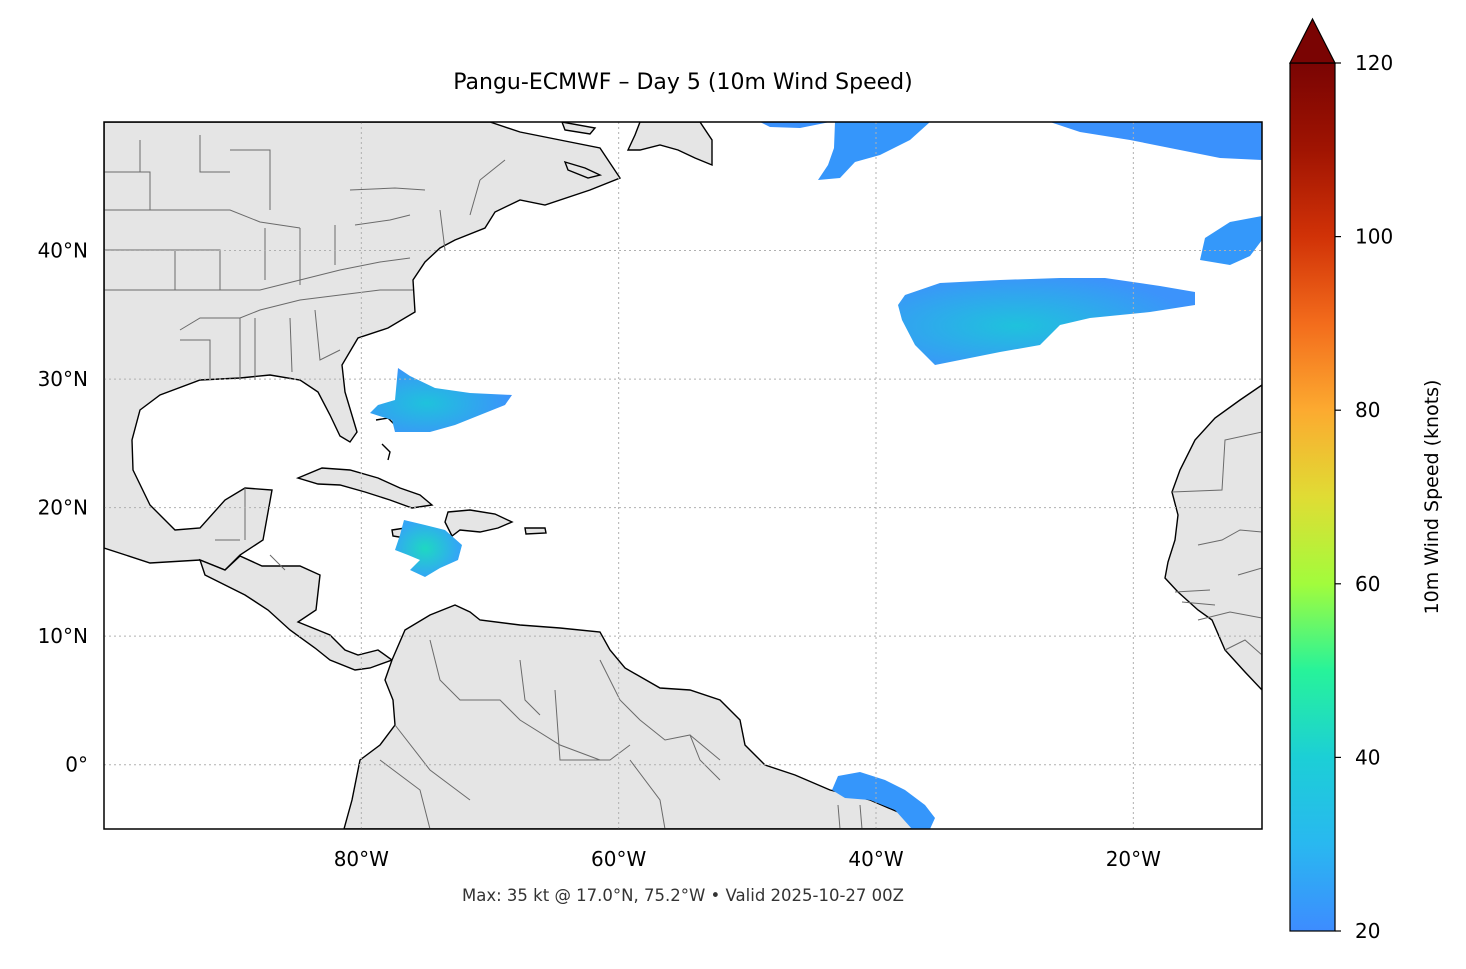 Image resolution: width=1466 pixels, height=969 pixels. What do you see at coordinates (1312, 40) in the screenshot?
I see `colorbar-extend-arrow` at bounding box center [1312, 40].